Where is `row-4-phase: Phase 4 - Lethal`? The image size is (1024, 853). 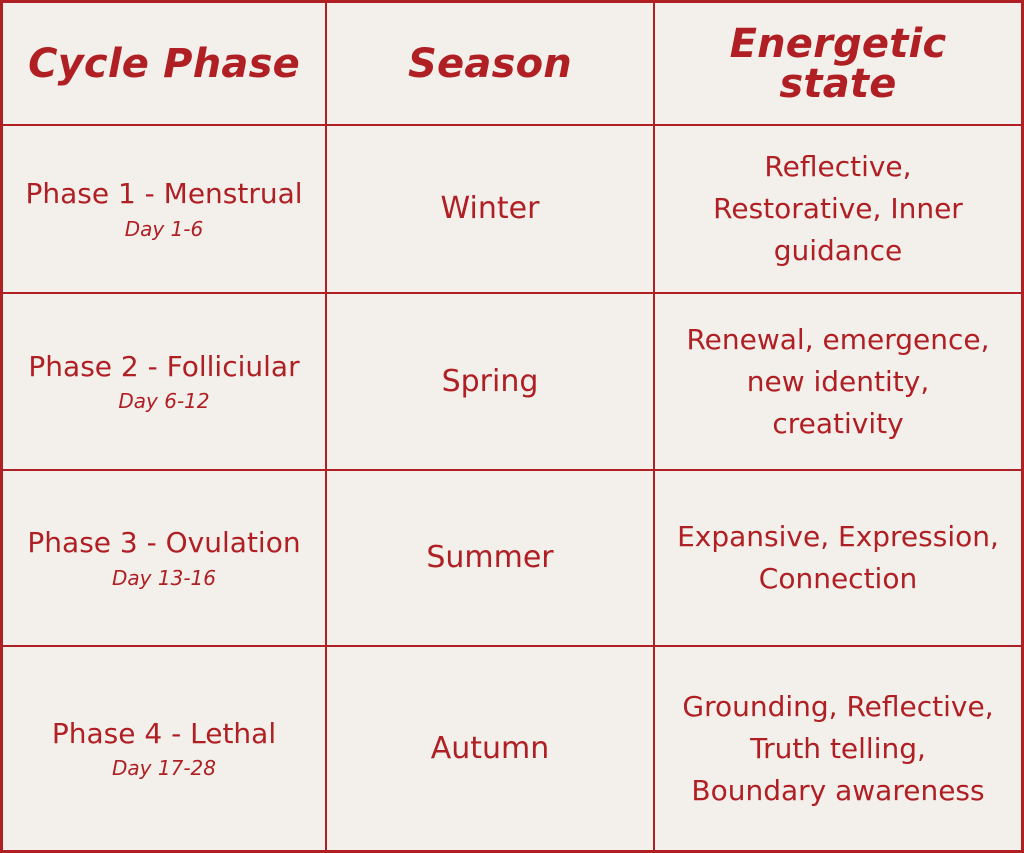 row-4-phase: Phase 4 - Lethal is located at coordinates (164, 733).